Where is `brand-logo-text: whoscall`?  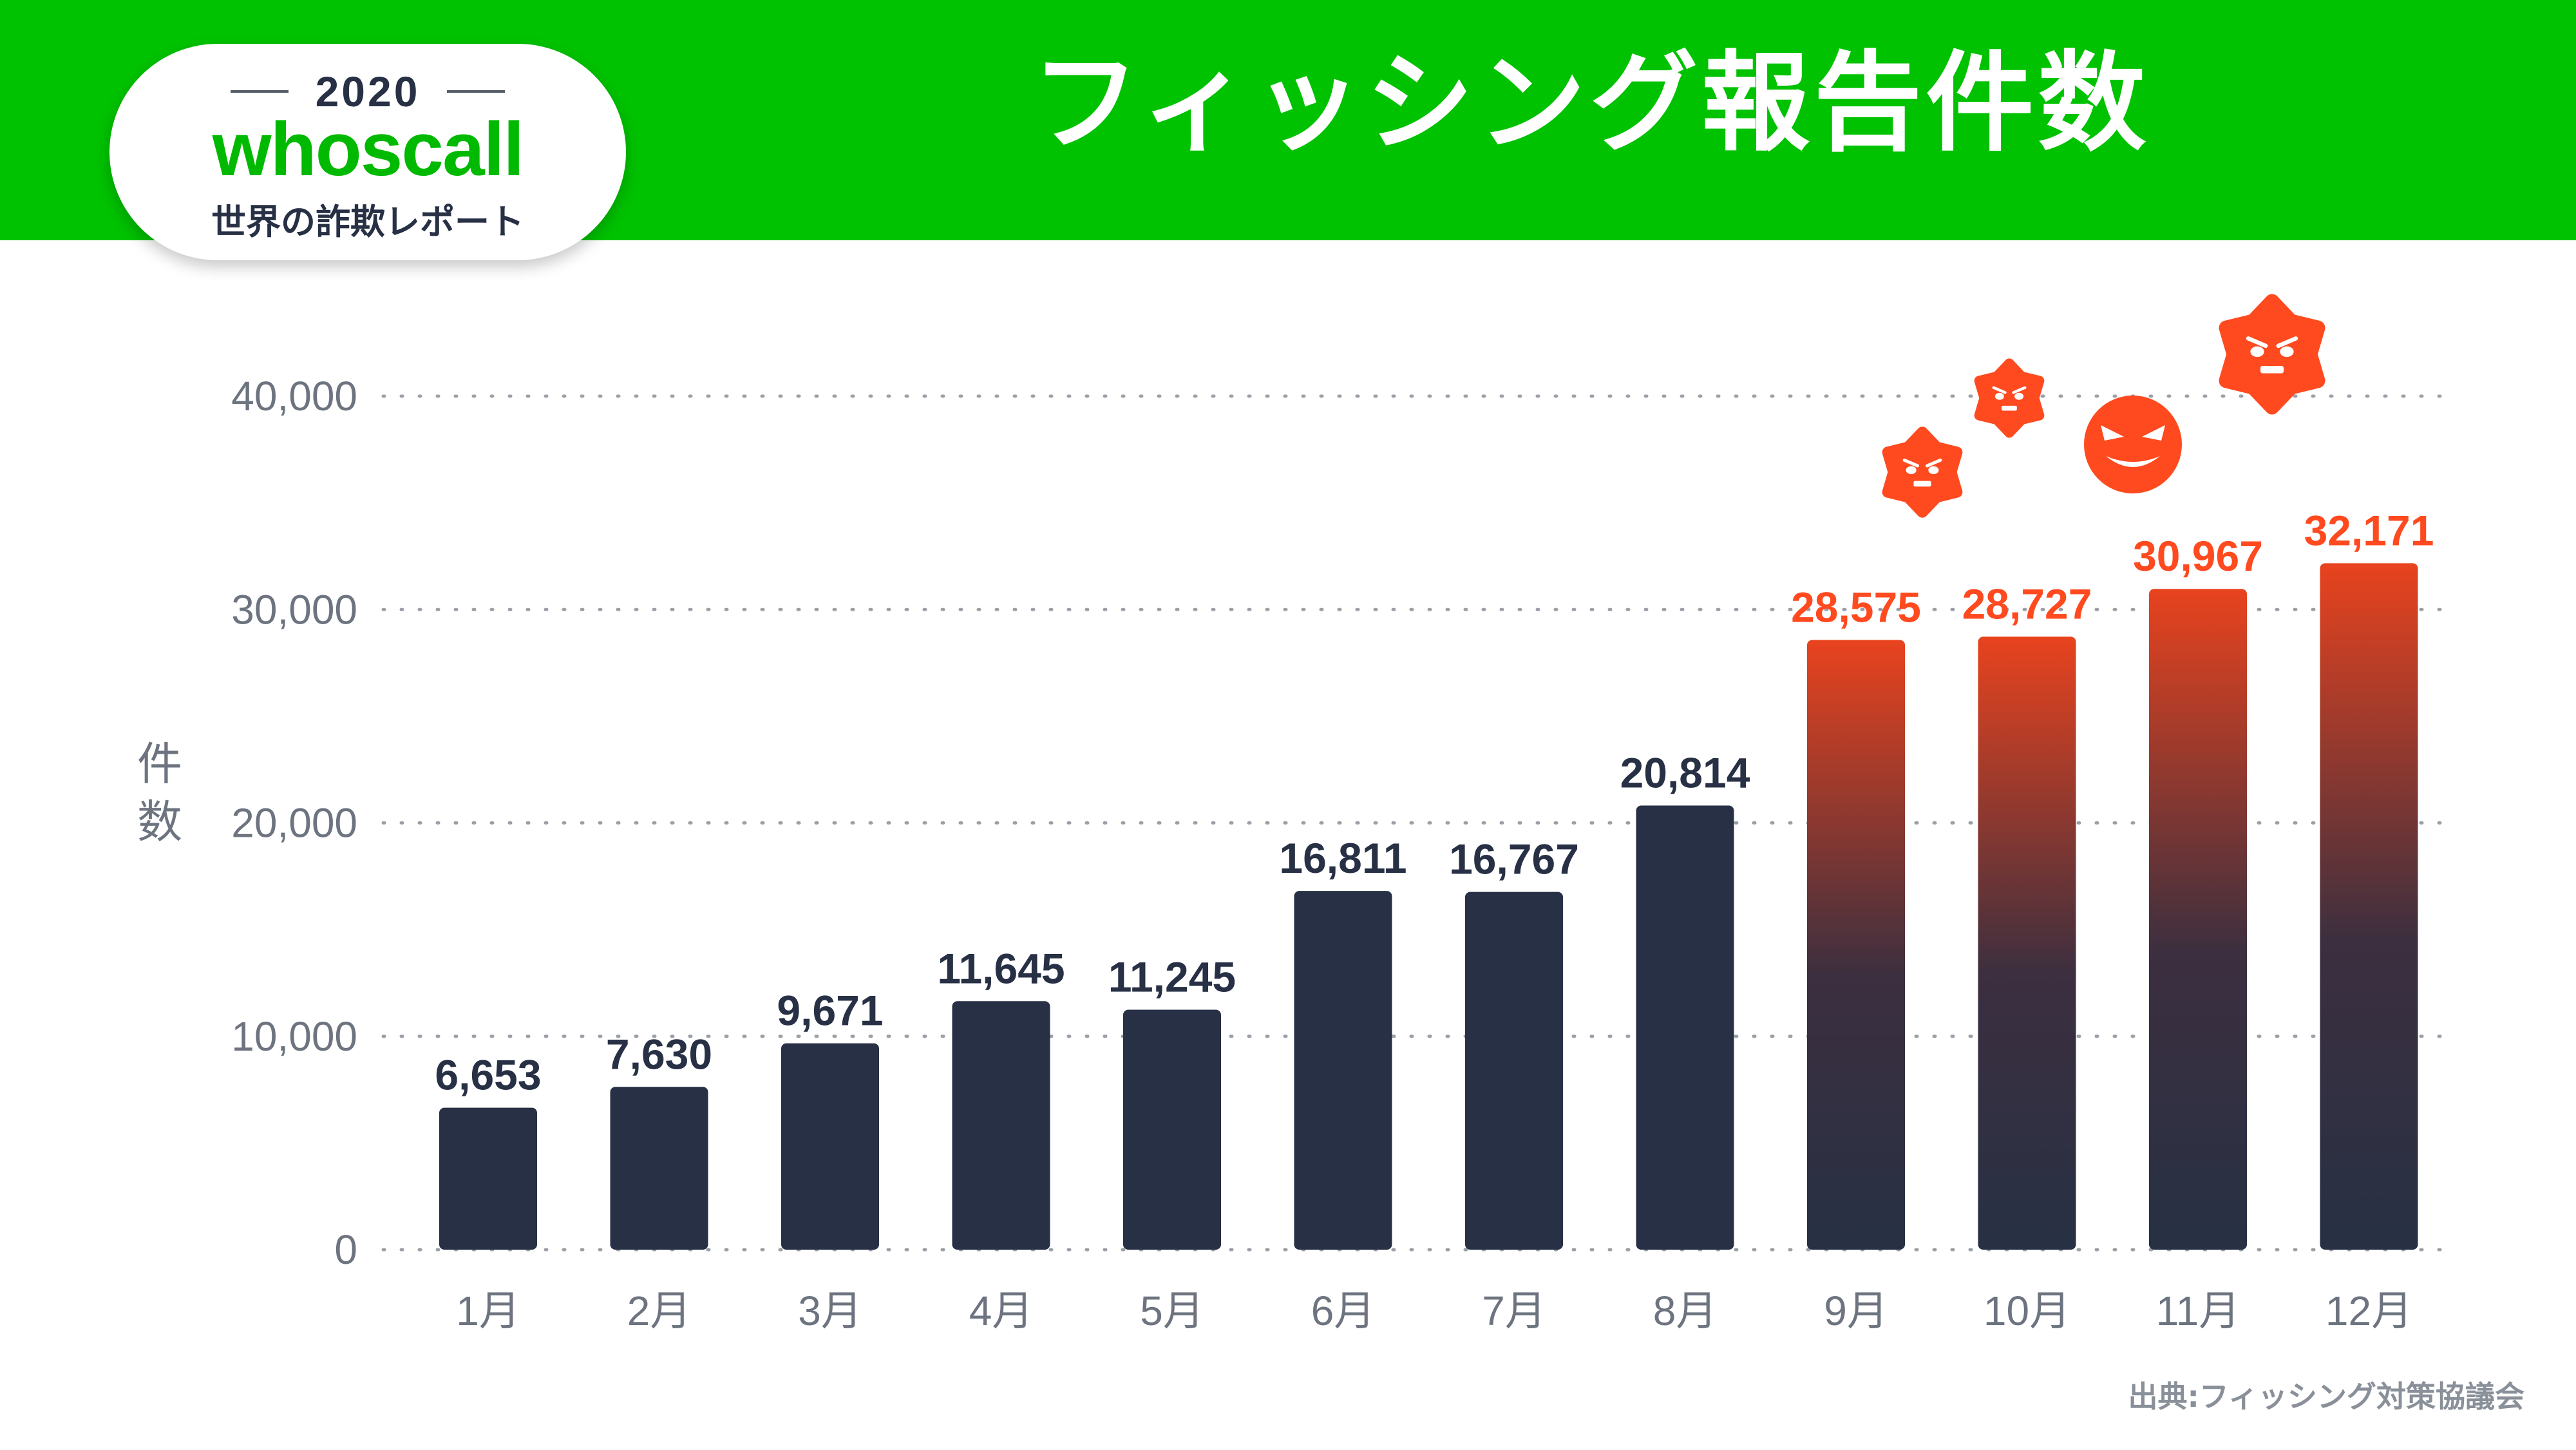
brand-logo-text: whoscall is located at coordinates (368, 150).